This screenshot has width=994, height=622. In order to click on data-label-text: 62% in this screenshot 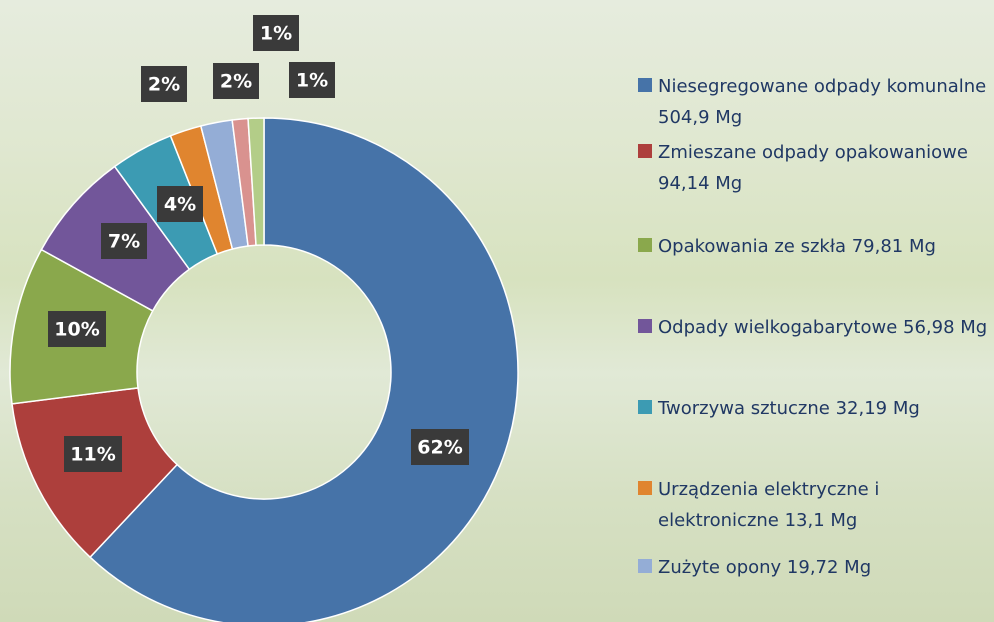, I will do `click(439, 448)`.